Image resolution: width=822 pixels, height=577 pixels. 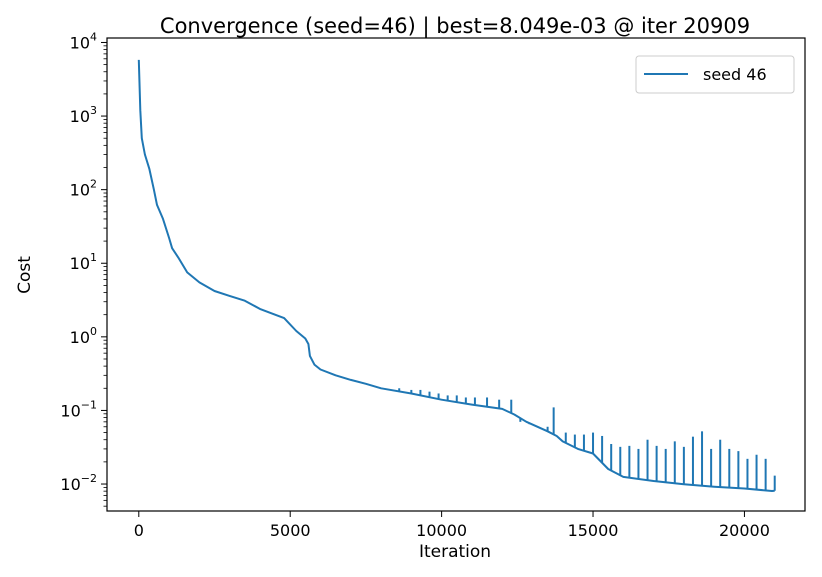 What do you see at coordinates (83, 262) in the screenshot?
I see `y-tick-label: 10¹` at bounding box center [83, 262].